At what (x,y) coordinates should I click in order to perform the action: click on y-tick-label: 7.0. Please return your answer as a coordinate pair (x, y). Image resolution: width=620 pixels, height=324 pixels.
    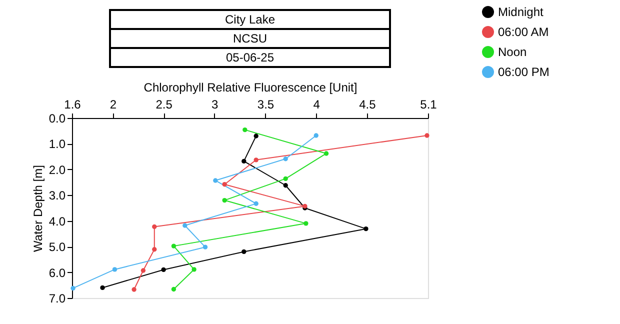
    Looking at the image, I should click on (57, 299).